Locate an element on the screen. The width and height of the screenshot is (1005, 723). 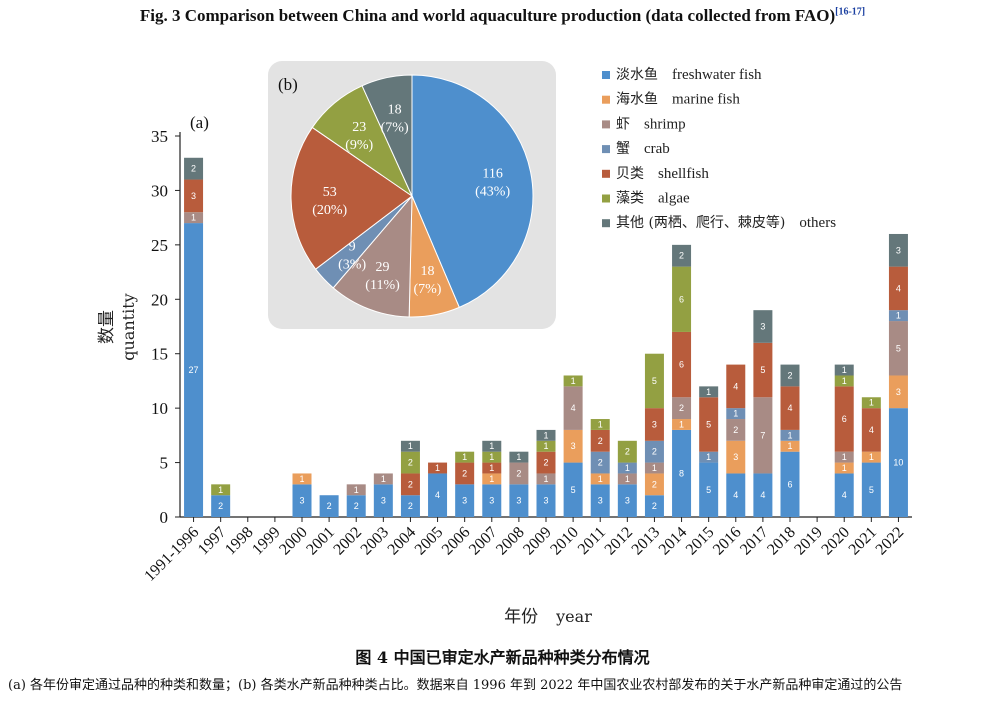
y-tick-label: 10 is located at coordinates (159, 408).